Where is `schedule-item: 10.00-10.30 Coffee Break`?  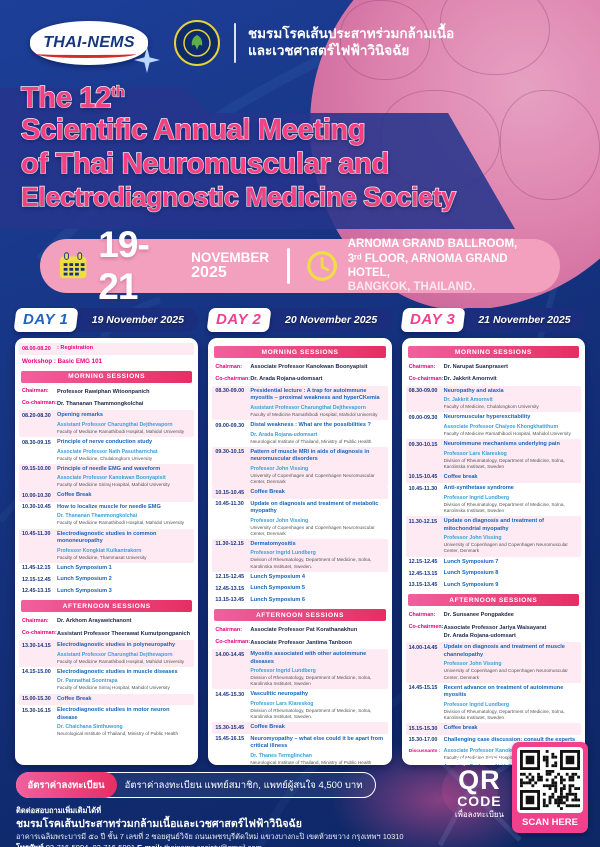
schedule-item: 10.00-10.30 Coffee Break is located at coordinates (107, 496).